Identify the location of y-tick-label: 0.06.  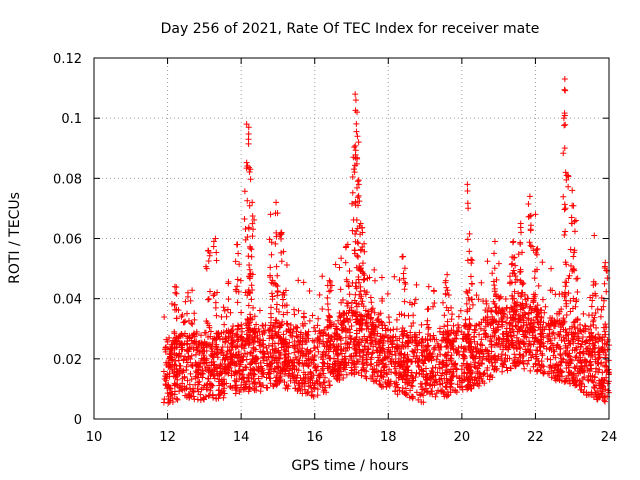
(67, 240).